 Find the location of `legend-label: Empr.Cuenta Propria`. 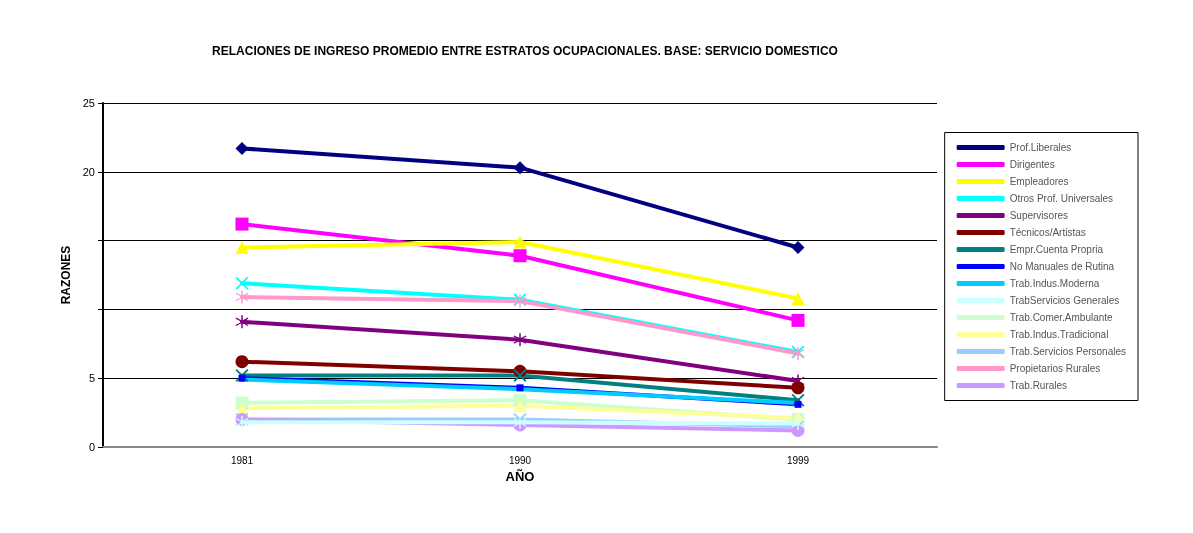

legend-label: Empr.Cuenta Propria is located at coordinates (1056, 249).